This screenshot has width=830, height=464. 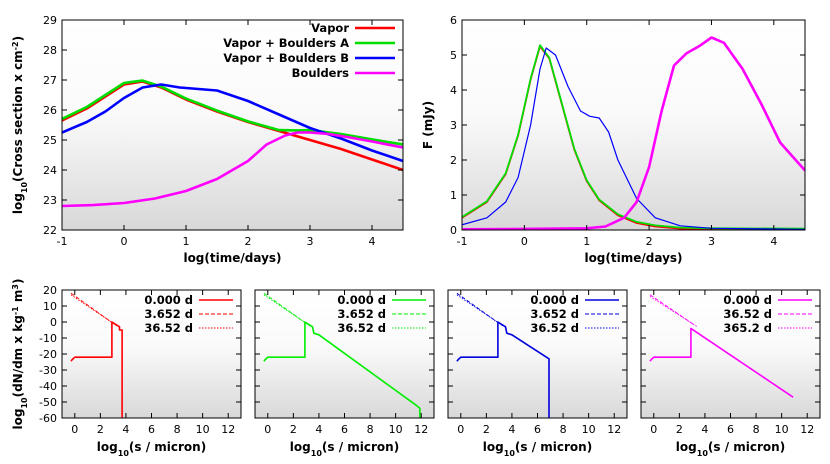 I want to click on y-tick-label: 5, so click(x=453, y=55).